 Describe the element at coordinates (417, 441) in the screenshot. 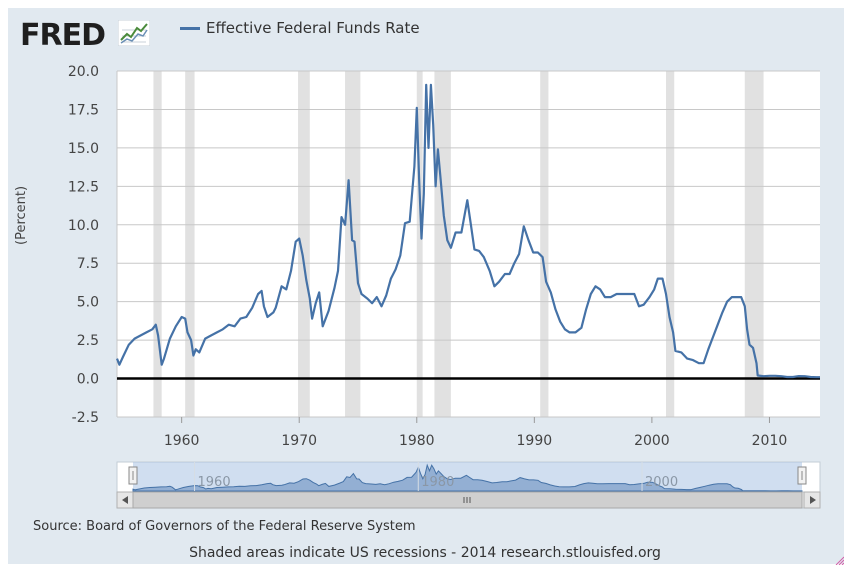

I see `x-tick-label-2: 1980` at that location.